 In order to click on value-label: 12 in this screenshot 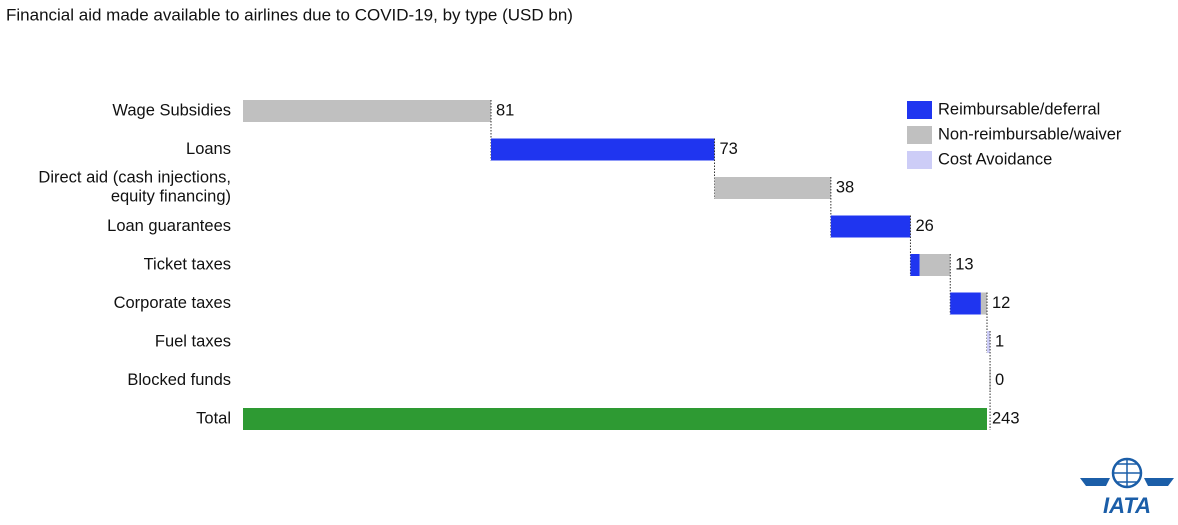, I will do `click(1001, 303)`.